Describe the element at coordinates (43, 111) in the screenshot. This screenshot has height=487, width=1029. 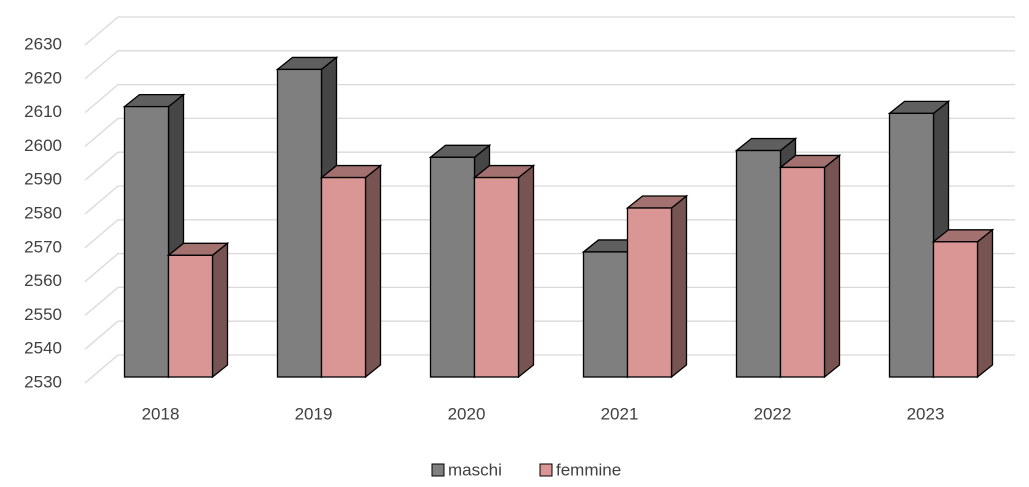
I see `y-tick-label: 2610` at that location.